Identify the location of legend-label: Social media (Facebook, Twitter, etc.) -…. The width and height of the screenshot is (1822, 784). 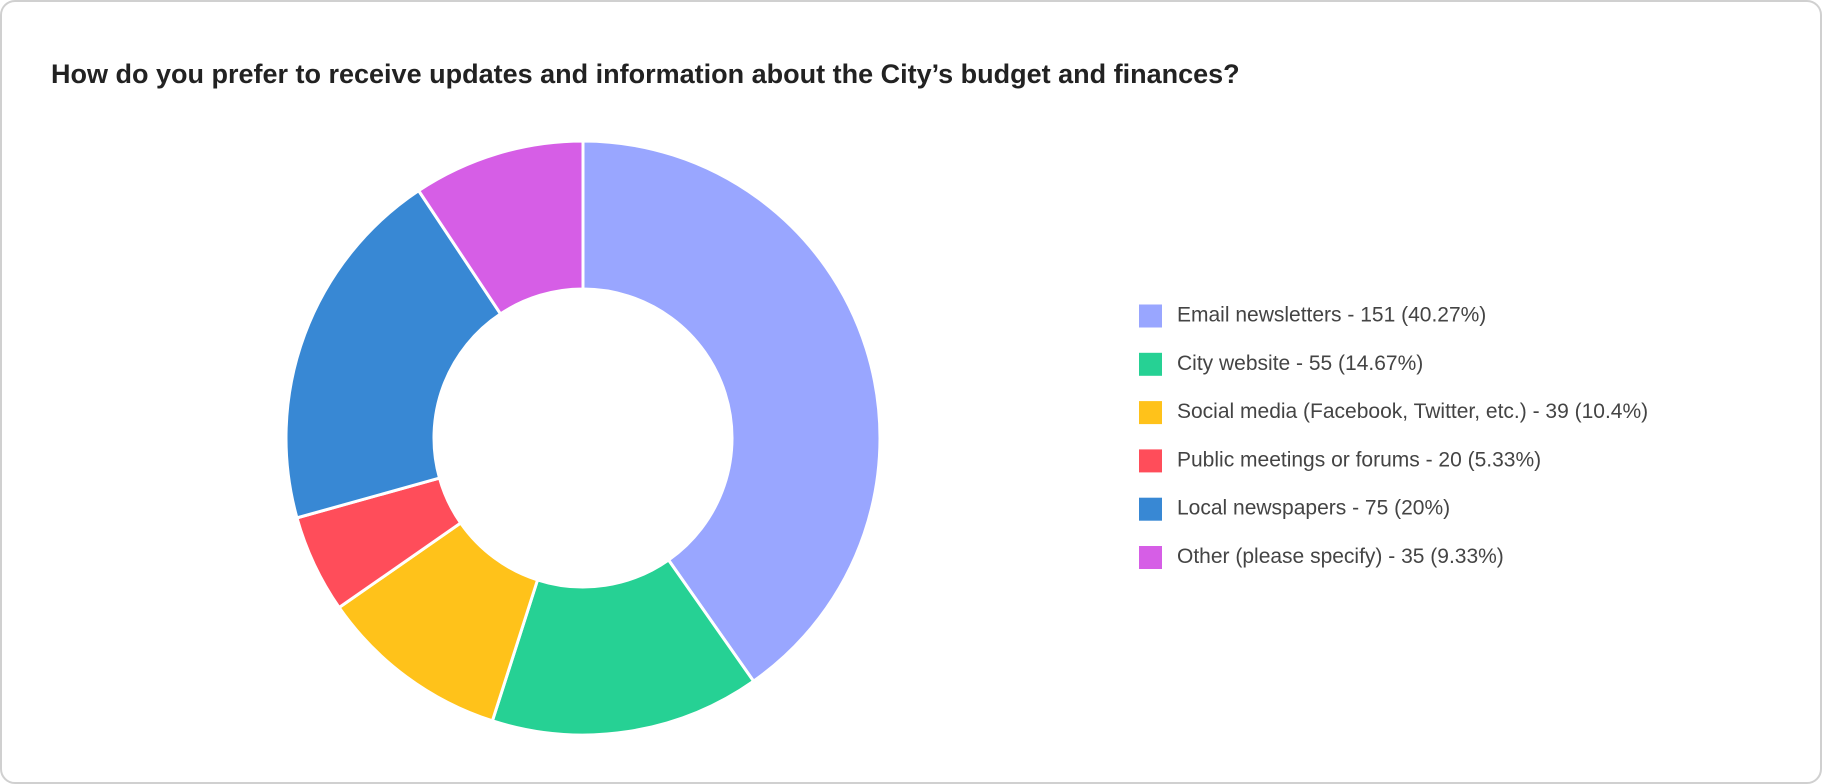
(1412, 411).